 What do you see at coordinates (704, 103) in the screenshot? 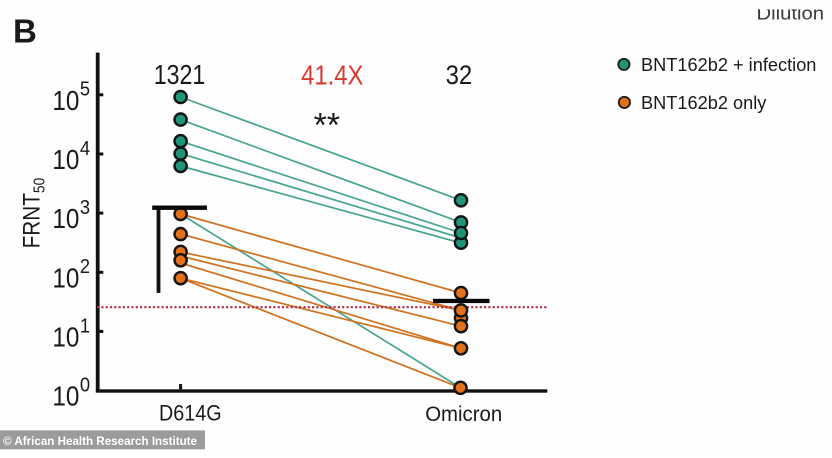
I see `svg-text: BNT162b2 only` at bounding box center [704, 103].